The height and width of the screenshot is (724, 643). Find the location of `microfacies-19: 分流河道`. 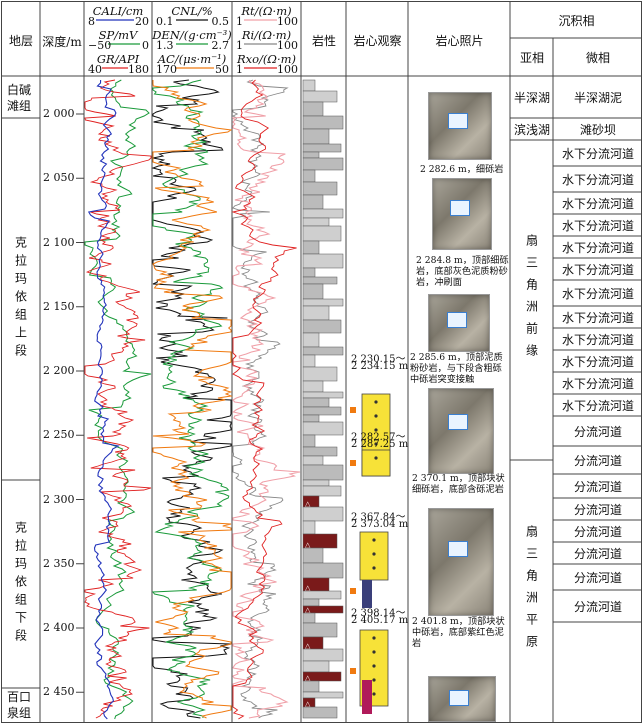

microfacies-19: 分流河道 is located at coordinates (597, 553).